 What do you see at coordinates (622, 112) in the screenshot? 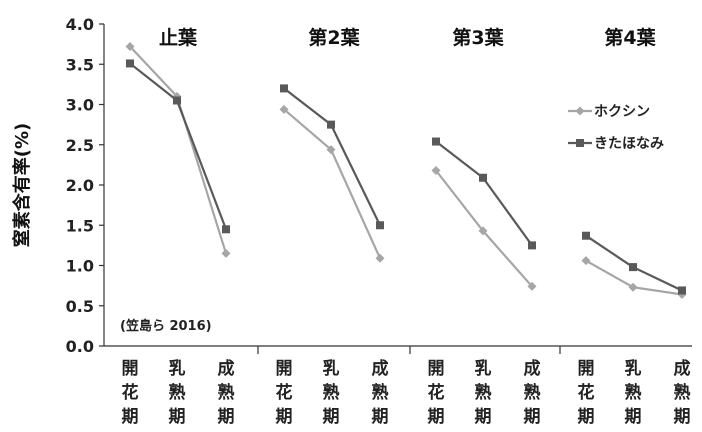
I see `legend-label: ホクシン` at bounding box center [622, 112].